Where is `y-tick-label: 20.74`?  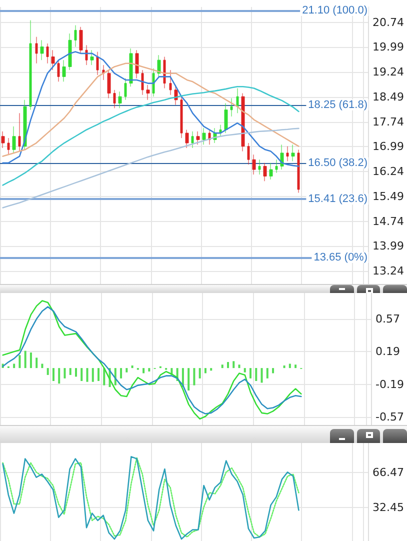 y-tick-label: 20.74 is located at coordinates (388, 22).